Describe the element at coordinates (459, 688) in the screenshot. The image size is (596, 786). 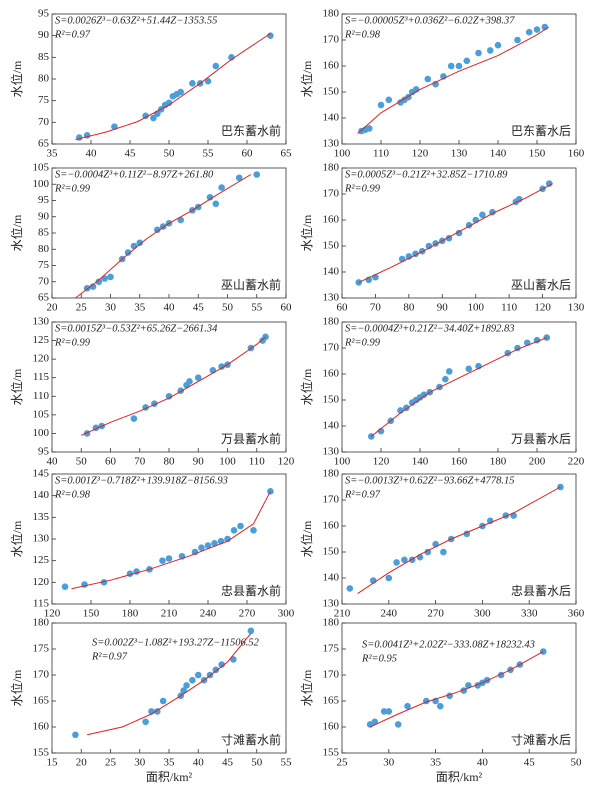
I see `plot-frame` at that location.